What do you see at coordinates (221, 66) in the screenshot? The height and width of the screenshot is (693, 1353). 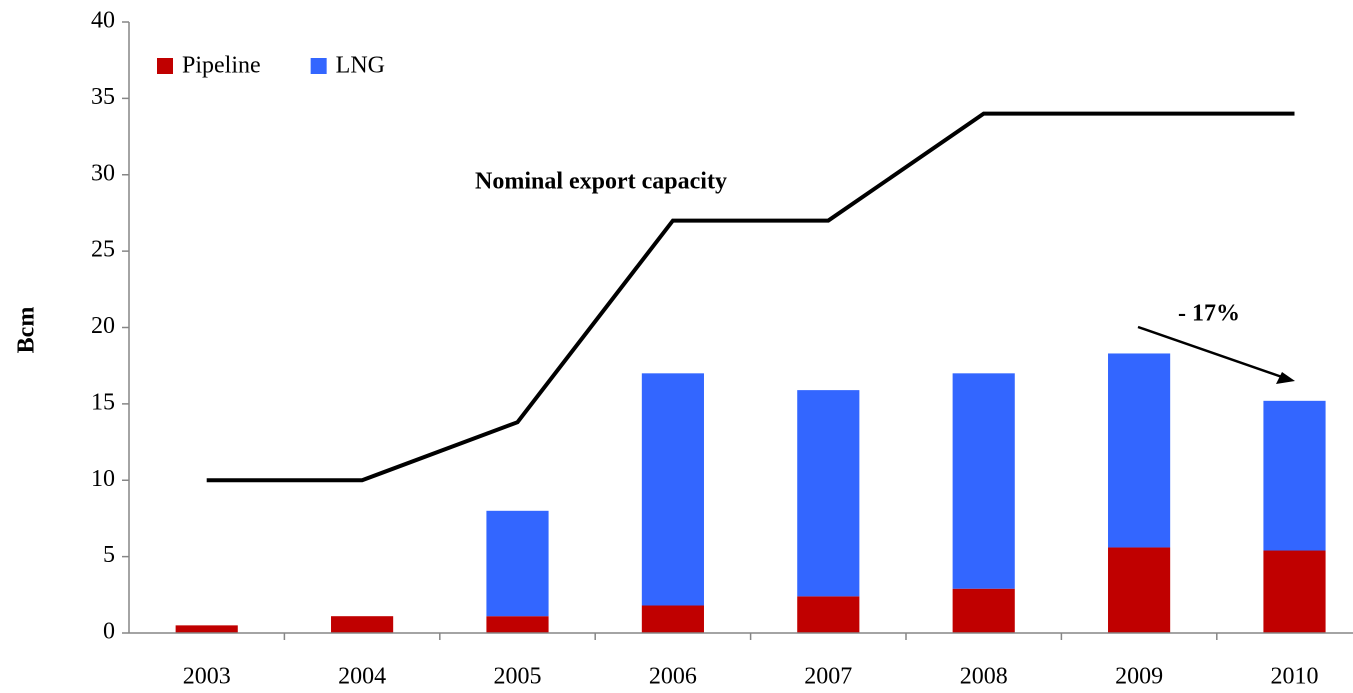 I see `legend-label: Pipeline` at bounding box center [221, 66].